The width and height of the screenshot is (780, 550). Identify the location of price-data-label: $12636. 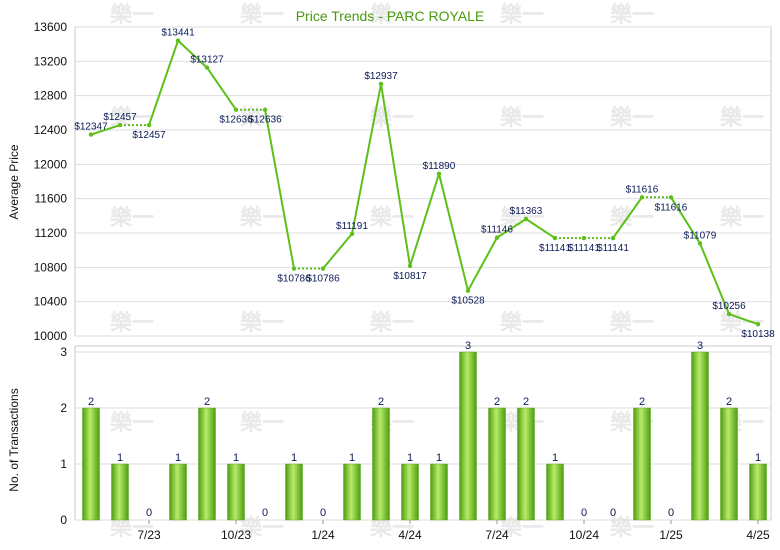
(236, 120).